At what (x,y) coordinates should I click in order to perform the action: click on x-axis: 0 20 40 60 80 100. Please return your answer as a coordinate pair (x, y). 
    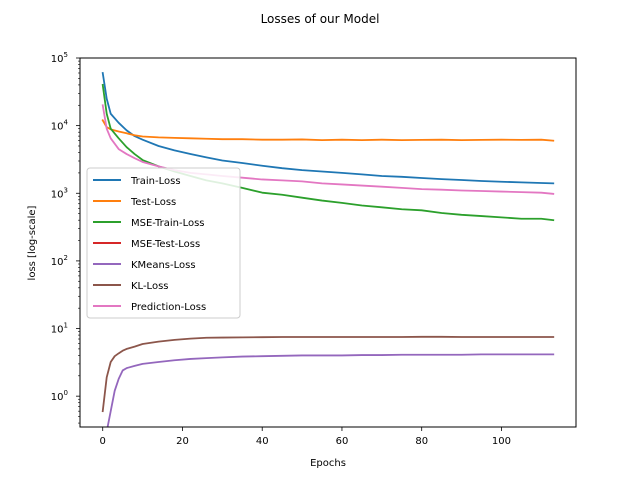
    Looking at the image, I should click on (305, 437).